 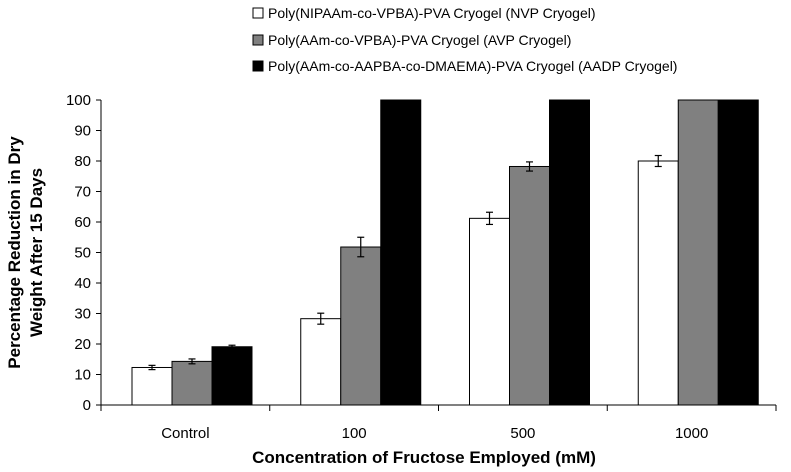 What do you see at coordinates (82, 192) in the screenshot?
I see `y-tick-label: 70` at bounding box center [82, 192].